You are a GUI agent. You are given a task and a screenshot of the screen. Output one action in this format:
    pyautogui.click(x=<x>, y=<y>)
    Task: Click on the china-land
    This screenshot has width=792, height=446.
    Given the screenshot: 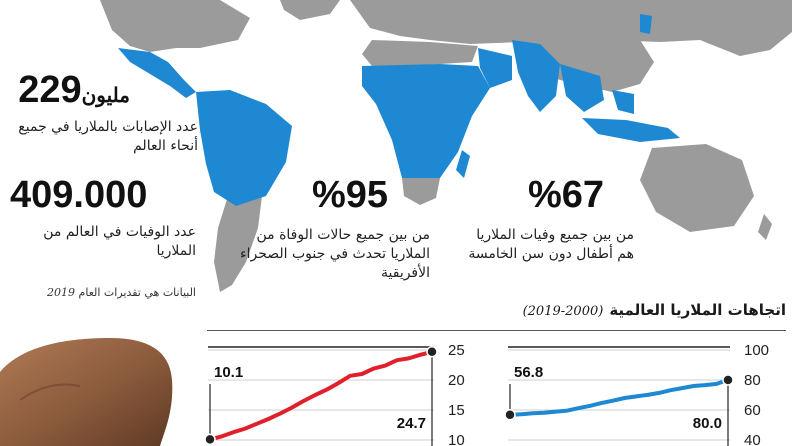 What is the action you would take?
    pyautogui.click(x=587, y=66)
    